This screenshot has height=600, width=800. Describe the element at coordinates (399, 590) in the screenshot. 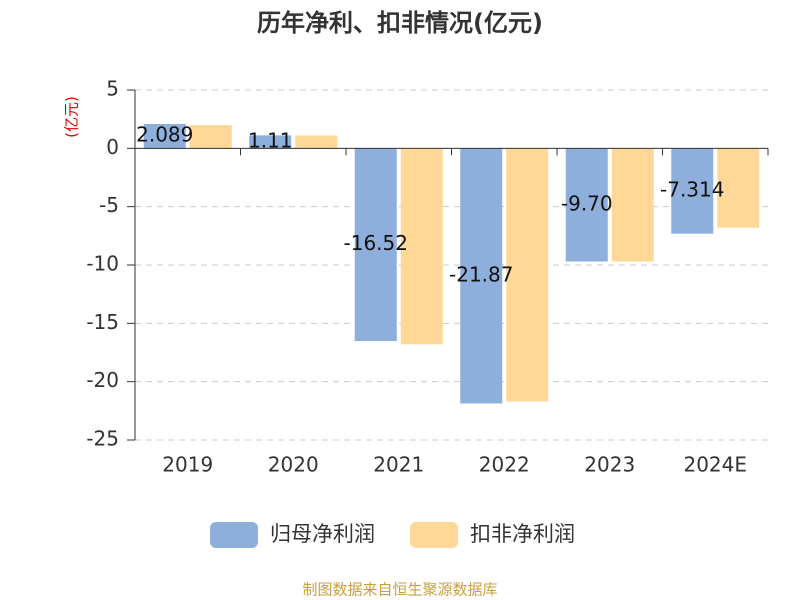

I see `source-note: 制图数据来自恒生聚源数据库` at that location.